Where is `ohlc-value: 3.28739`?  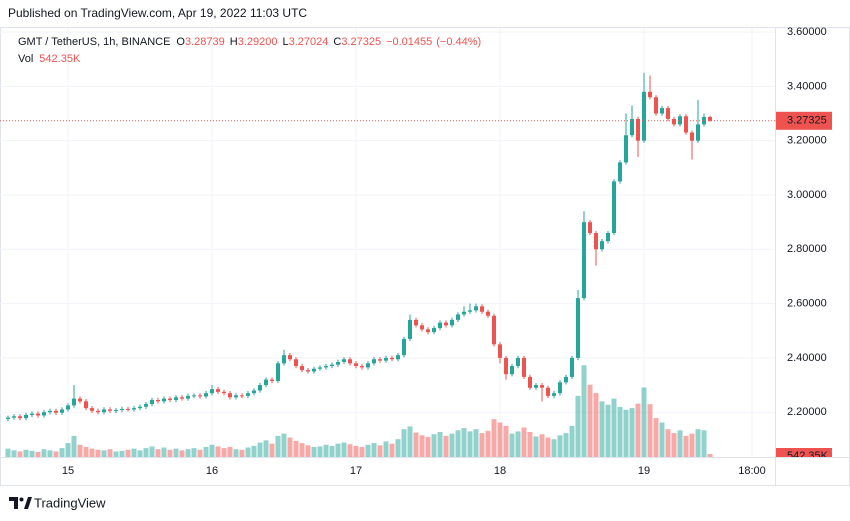 ohlc-value: 3.28739 is located at coordinates (205, 42).